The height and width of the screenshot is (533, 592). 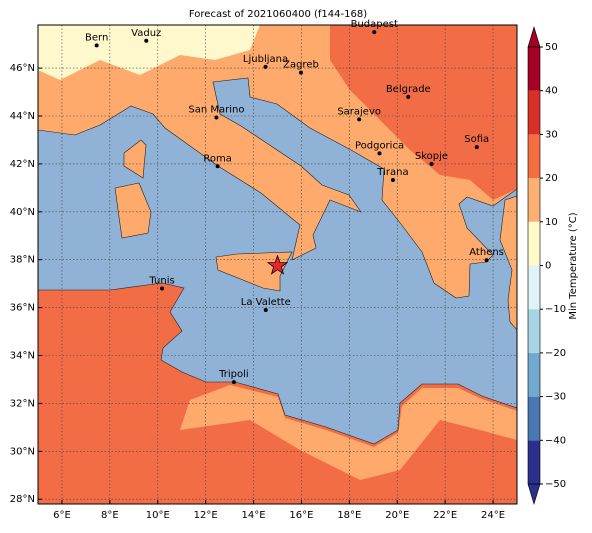 What do you see at coordinates (22, 164) in the screenshot?
I see `y-tick-label: 42°N` at bounding box center [22, 164].